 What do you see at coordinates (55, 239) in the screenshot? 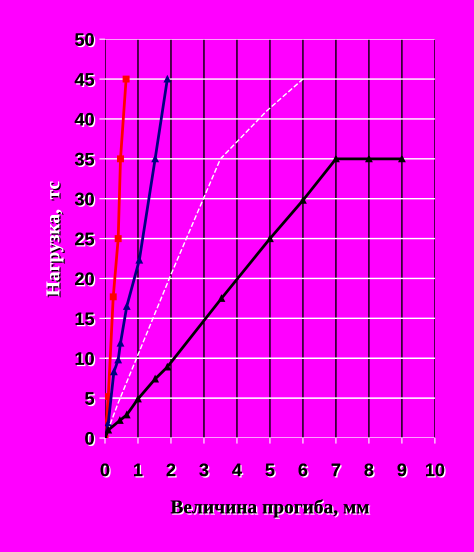
I see `y-axis-title: Нагрузка, тс` at bounding box center [55, 239].